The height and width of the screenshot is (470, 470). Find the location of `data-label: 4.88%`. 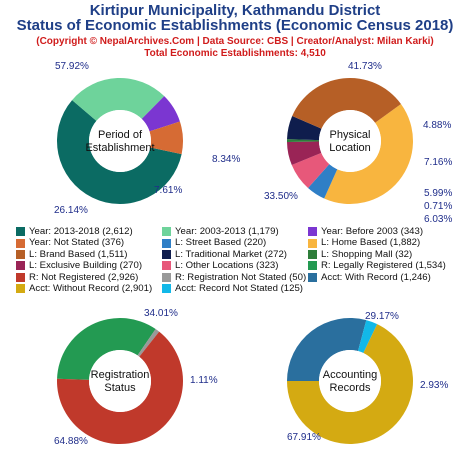

data-label: 4.88% is located at coordinates (437, 125).